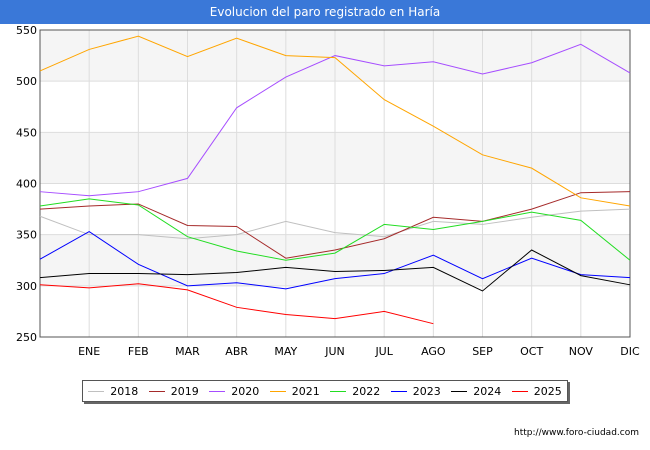 Image resolution: width=650 pixels, height=450 pixels. I want to click on legend-item-2021: 2021, so click(294, 391).